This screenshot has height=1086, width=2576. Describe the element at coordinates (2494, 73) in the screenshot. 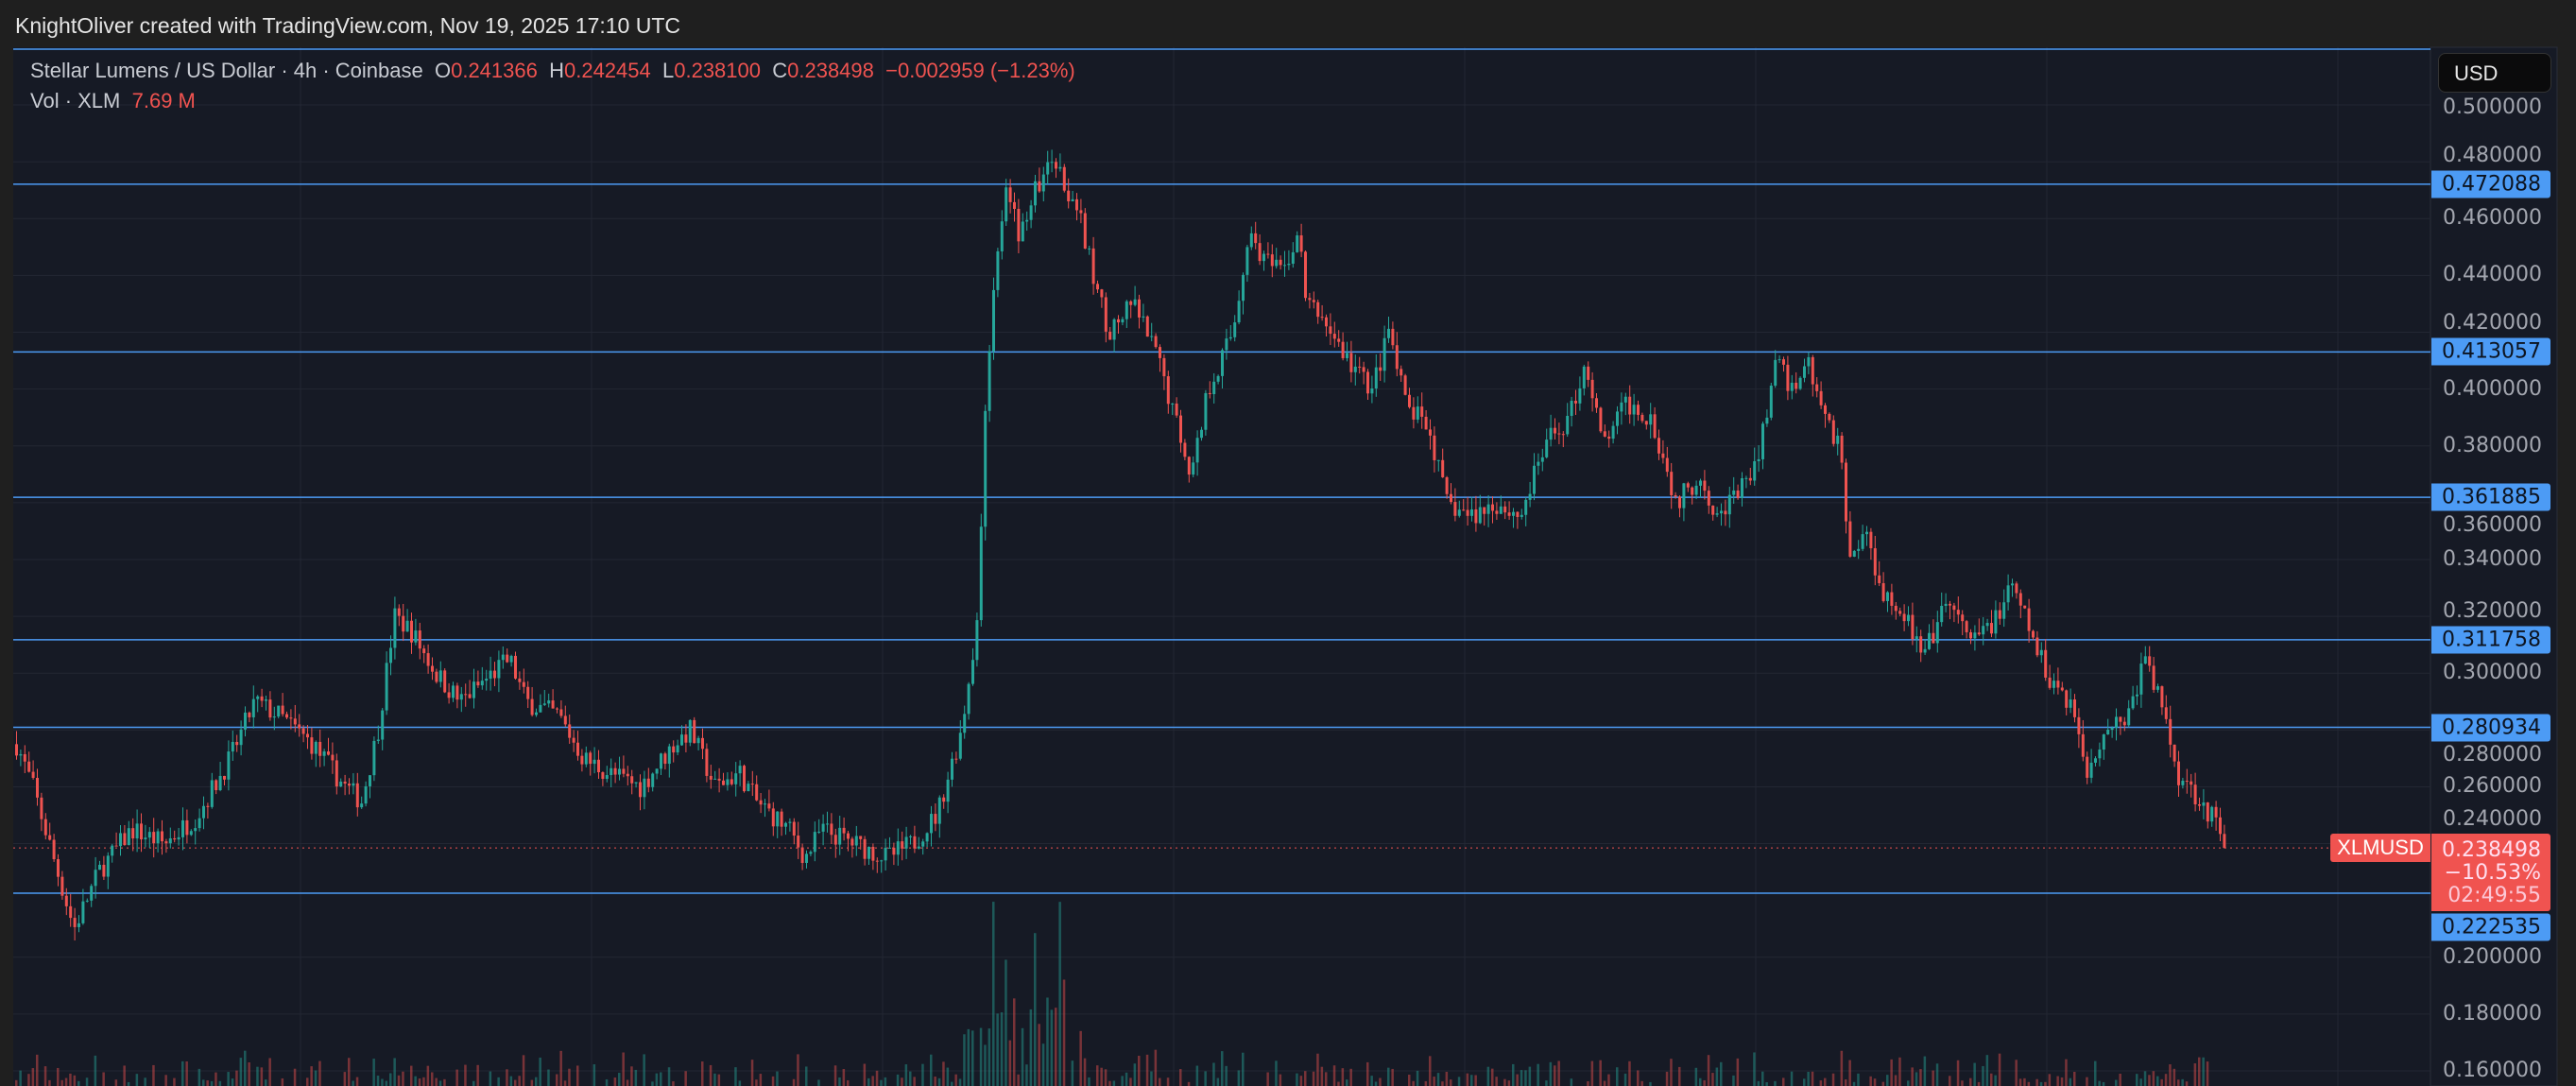

I see `currency-button: USD` at that location.